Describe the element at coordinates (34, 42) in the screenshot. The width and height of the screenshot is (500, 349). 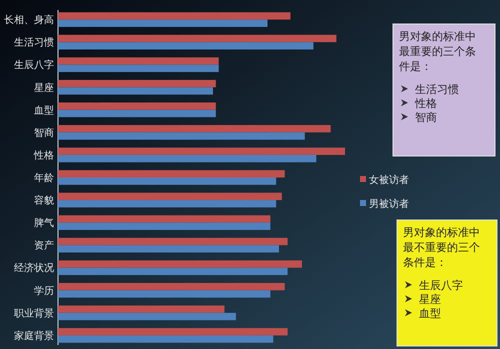
I see `y-tick-label: 生活习惯` at that location.